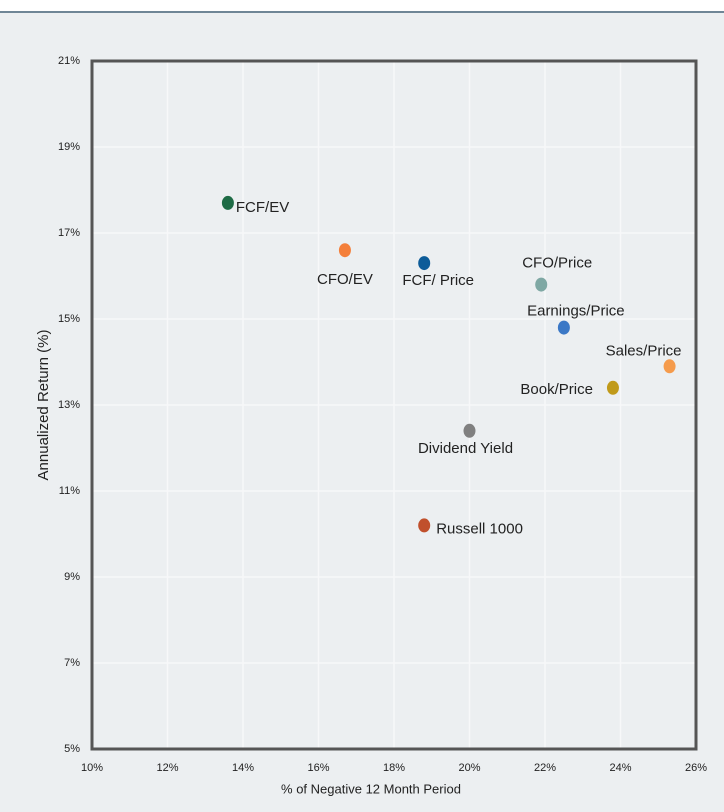 This screenshot has width=724, height=812. I want to click on x-axis-label: % of Negative 12 Month Period, so click(371, 788).